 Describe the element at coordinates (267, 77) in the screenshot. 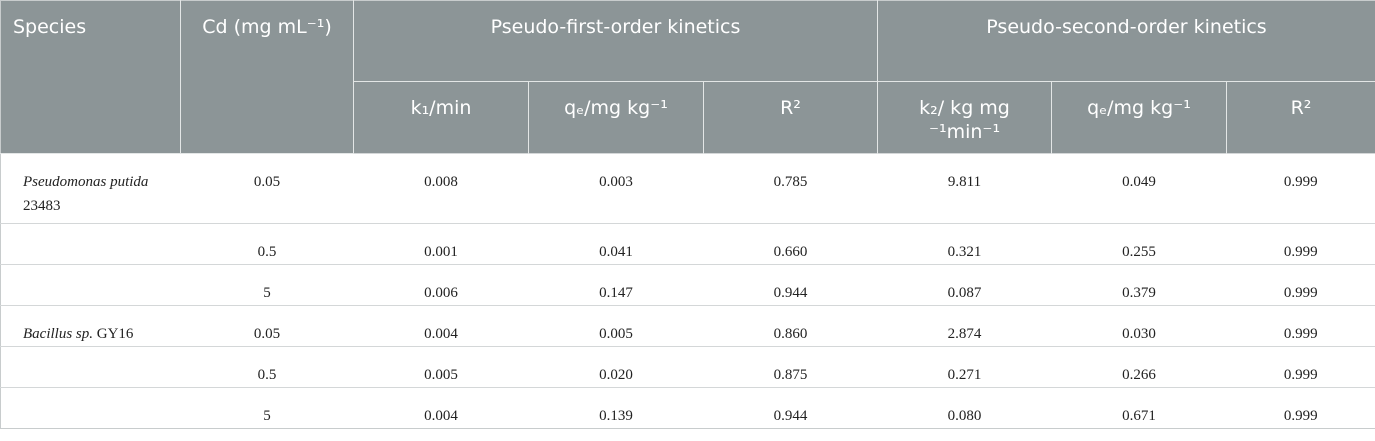

I see `header-cell: Cd (mg mL⁻¹)` at that location.